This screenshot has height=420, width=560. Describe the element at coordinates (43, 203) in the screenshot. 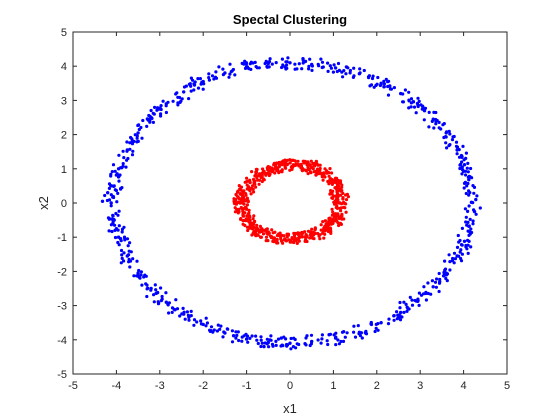

I see `y-axis-label: x2` at that location.